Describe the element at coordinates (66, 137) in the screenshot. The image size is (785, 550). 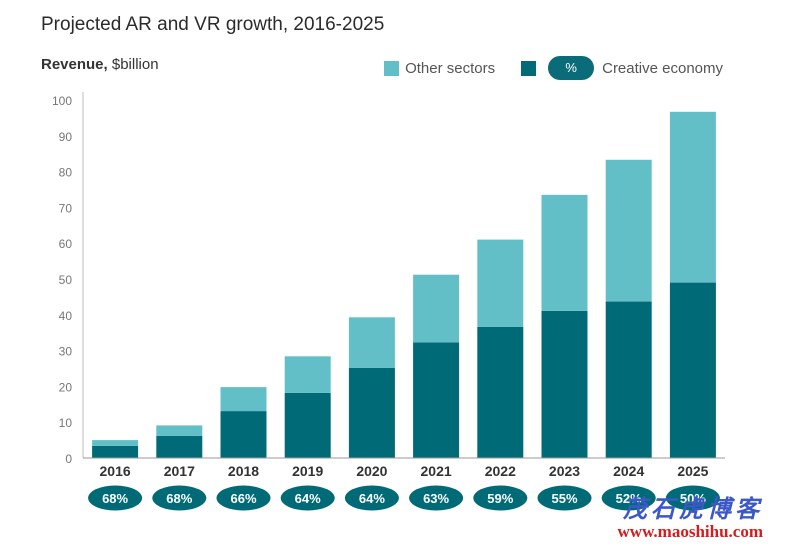
I see `y-tick-label: 90` at that location.